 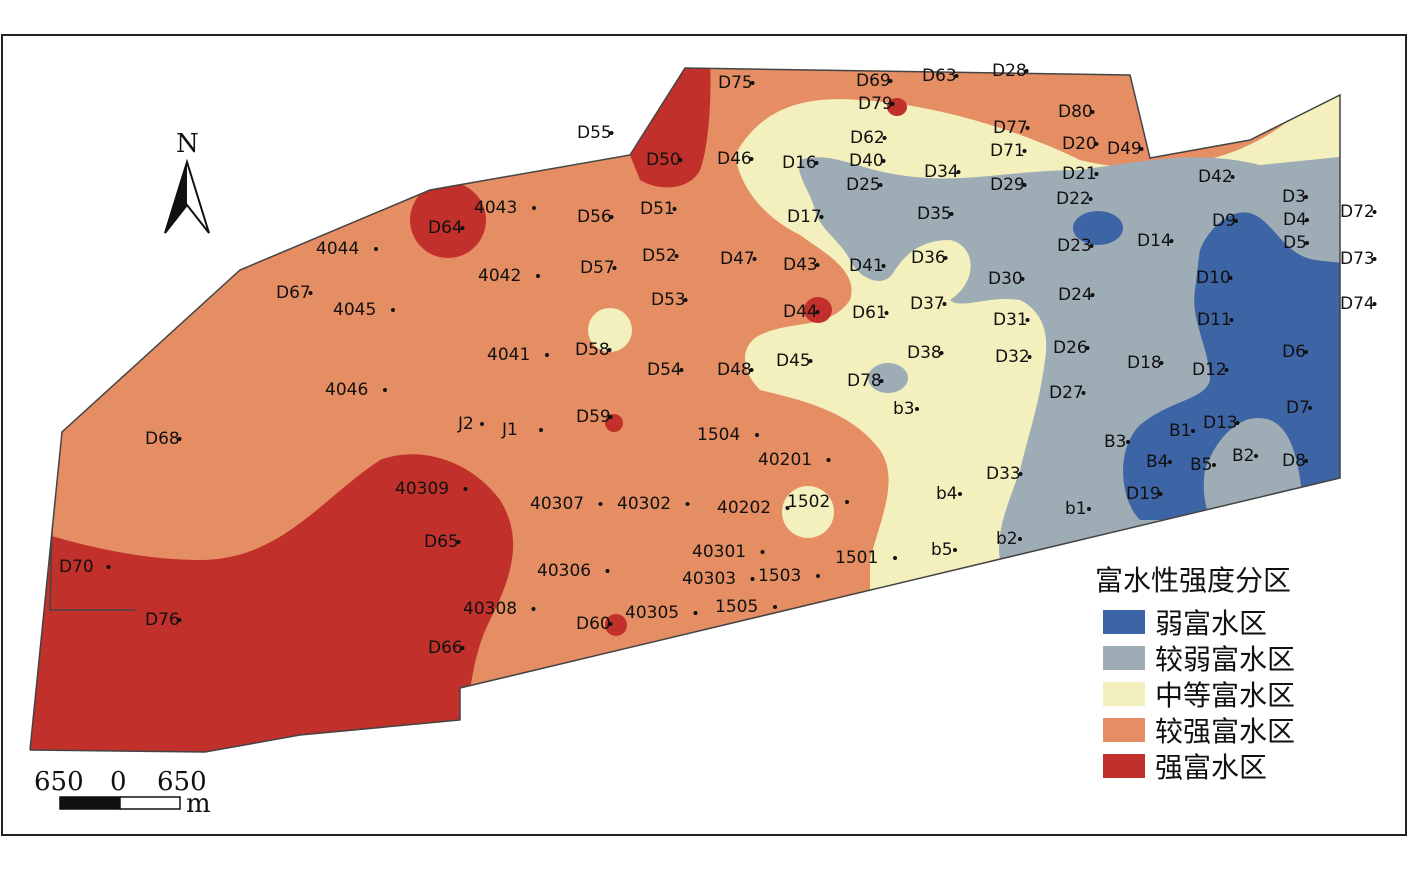 I want to click on legend-label: 强富水区, so click(x=1211, y=767).